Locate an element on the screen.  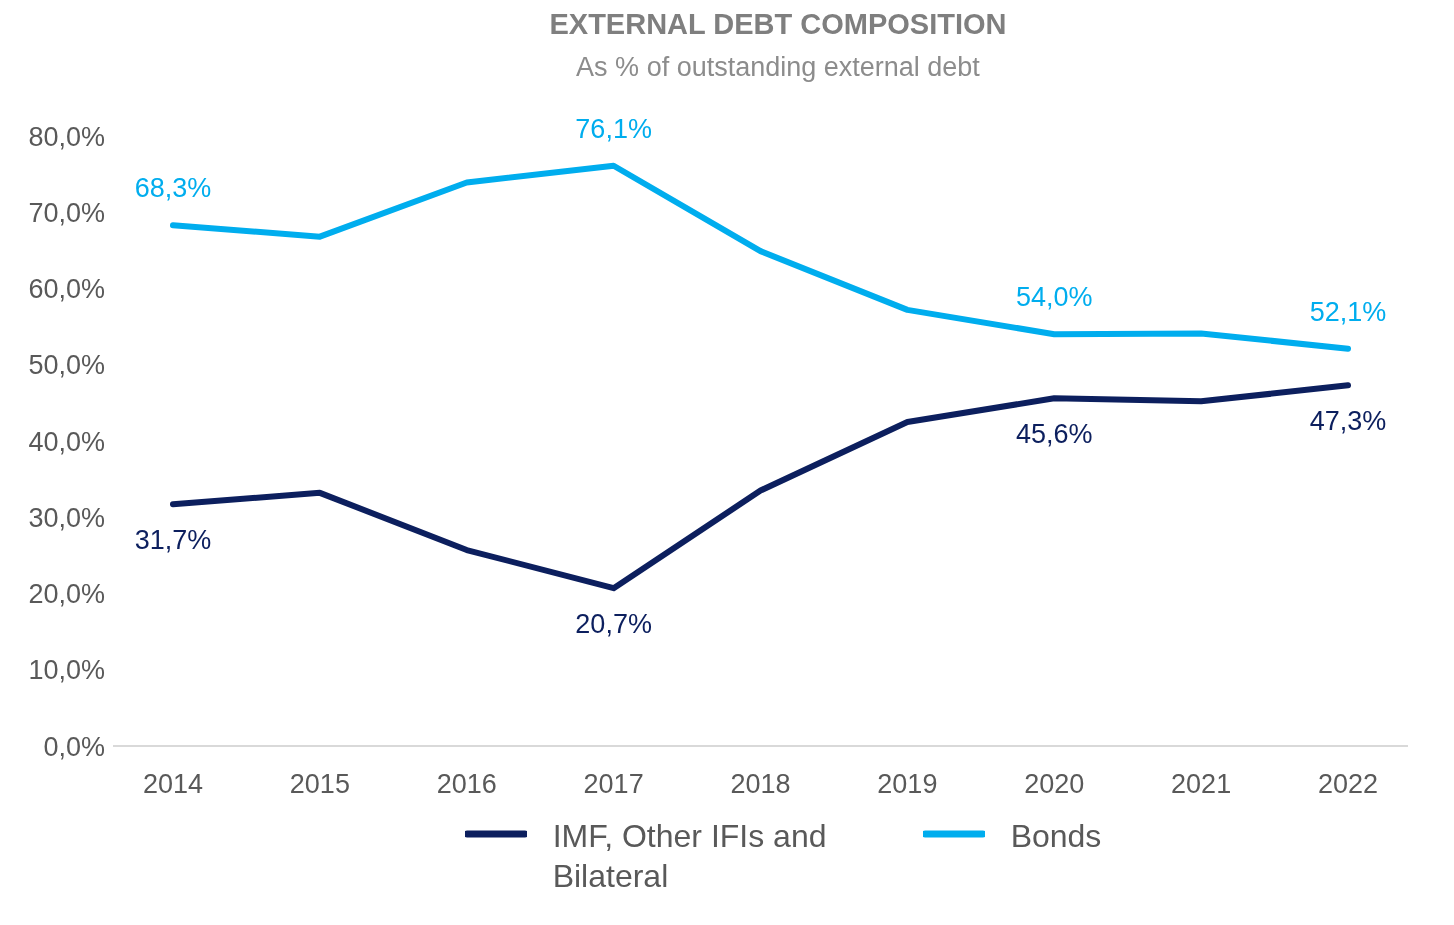
x-tick-label: 2019 is located at coordinates (907, 784).